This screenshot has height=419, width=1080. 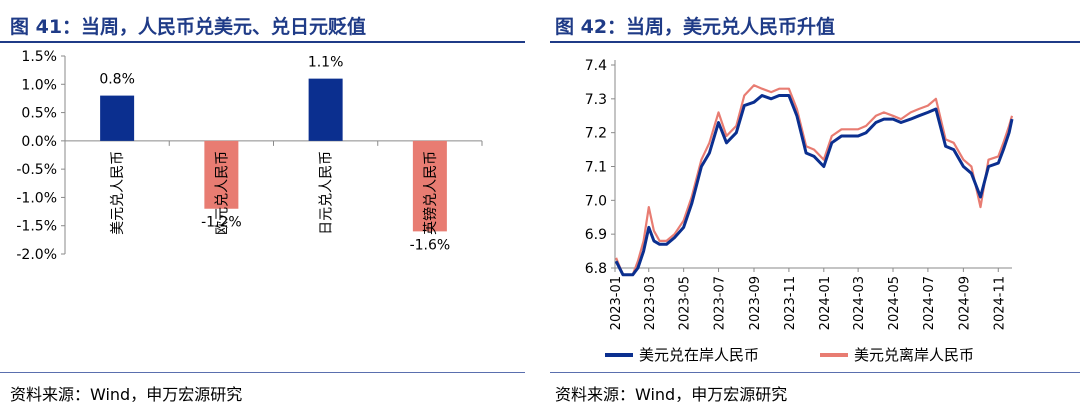 What do you see at coordinates (619, 354) in the screenshot?
I see `legend-swatch-onshore` at bounding box center [619, 354].